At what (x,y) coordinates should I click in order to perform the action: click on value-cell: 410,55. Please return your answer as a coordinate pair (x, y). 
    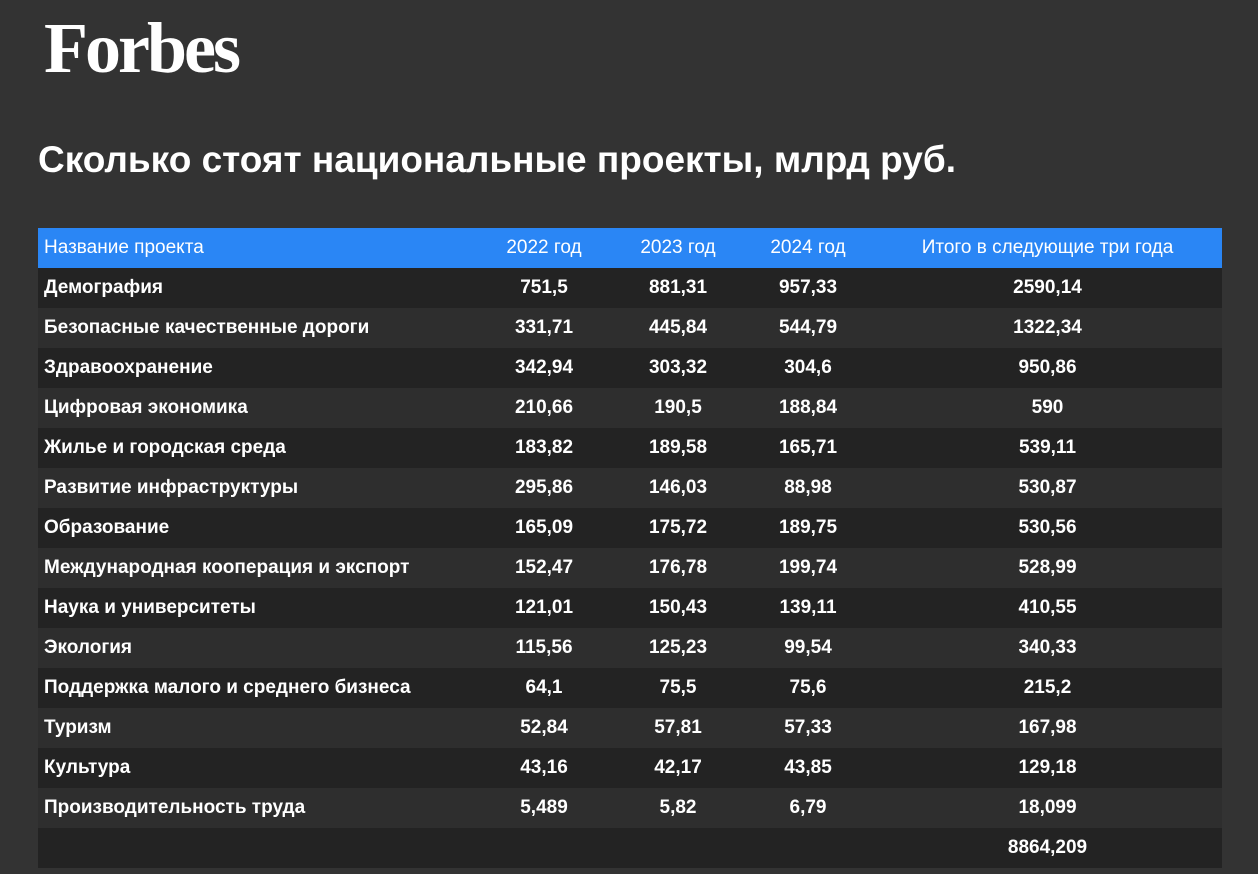
    Looking at the image, I should click on (1047, 607).